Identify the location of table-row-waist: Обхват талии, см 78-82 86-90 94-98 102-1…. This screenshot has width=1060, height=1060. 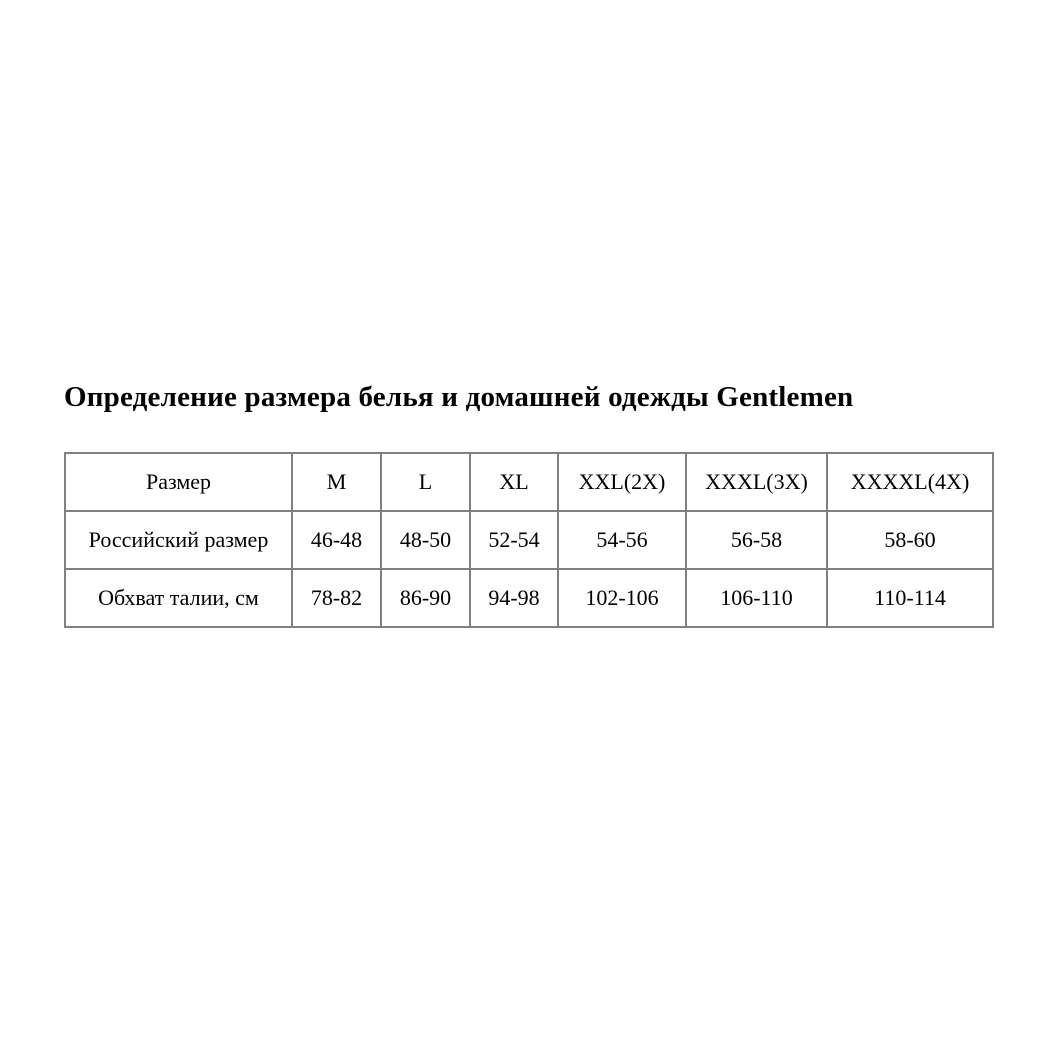
(529, 598).